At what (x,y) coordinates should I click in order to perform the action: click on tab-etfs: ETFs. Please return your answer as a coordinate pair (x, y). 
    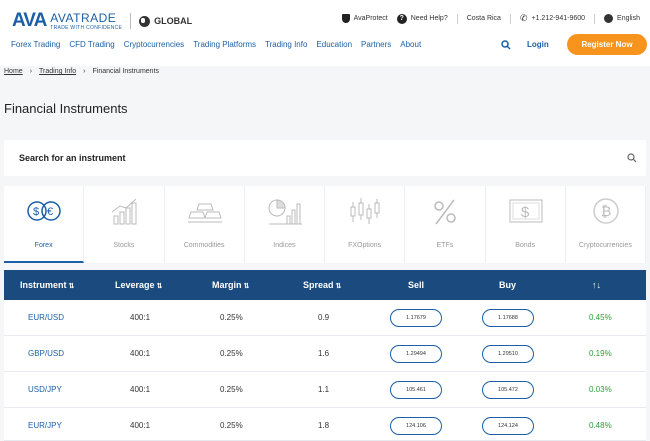
    Looking at the image, I should click on (445, 224).